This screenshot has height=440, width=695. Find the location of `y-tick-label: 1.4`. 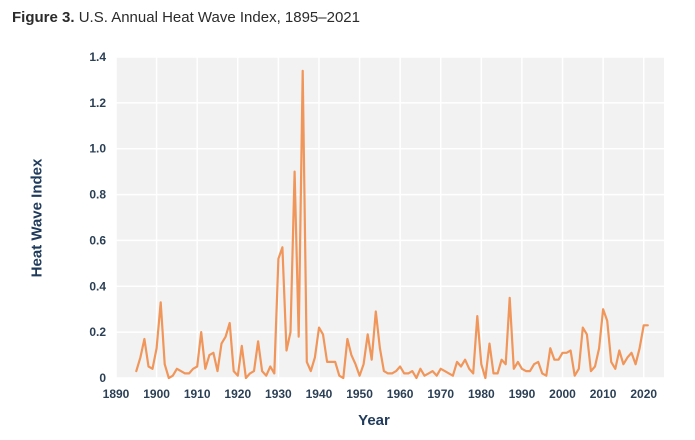

y-tick-label: 1.4 is located at coordinates (97, 57).